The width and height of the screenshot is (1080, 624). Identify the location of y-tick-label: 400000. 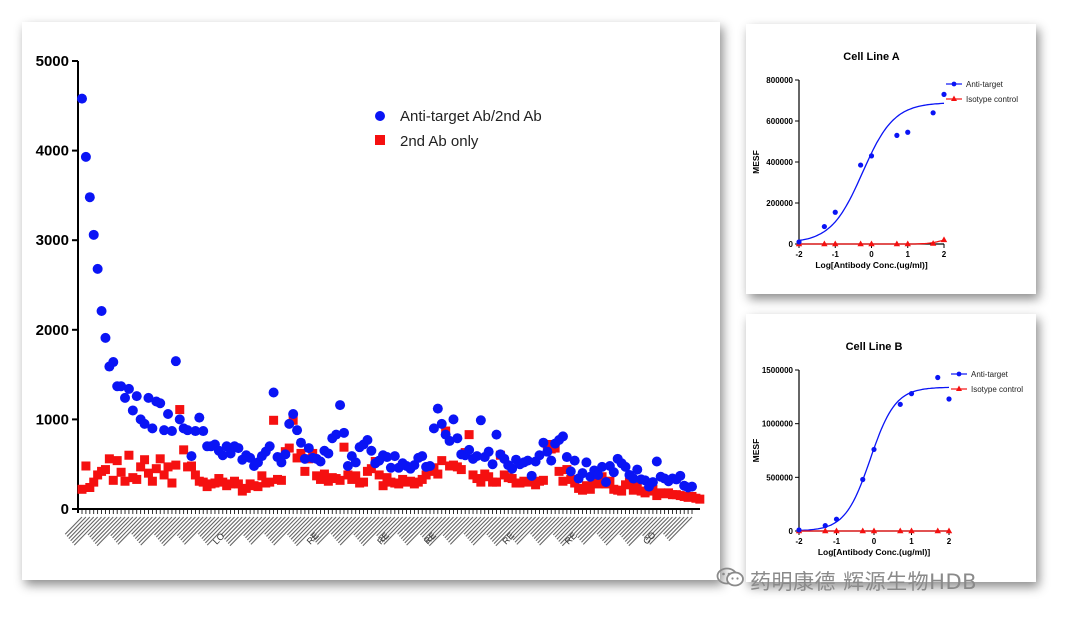
(779, 162).